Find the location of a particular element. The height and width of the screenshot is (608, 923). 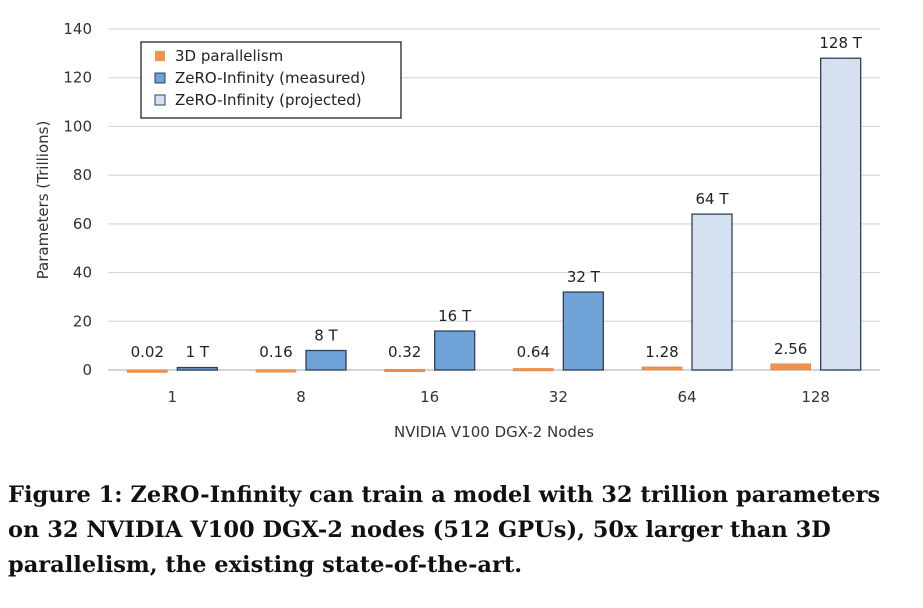

data-label: 1 T is located at coordinates (198, 352).